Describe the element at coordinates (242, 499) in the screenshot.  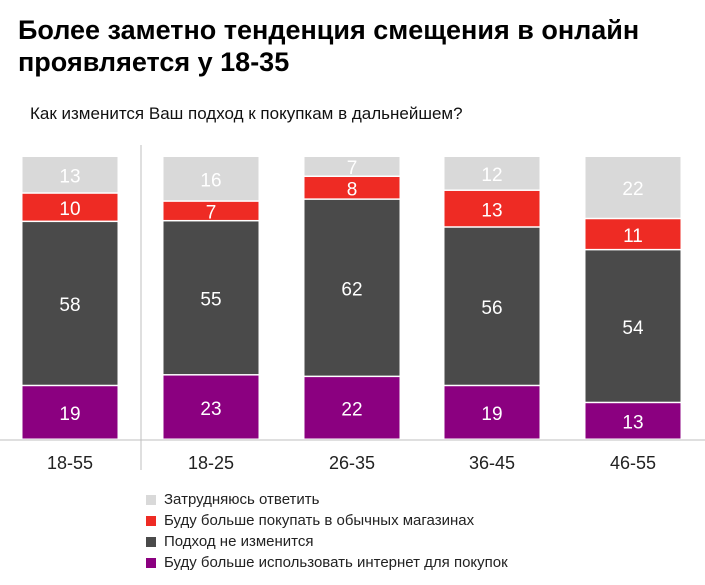
I see `legend-label: Затрудняюсь ответить` at that location.